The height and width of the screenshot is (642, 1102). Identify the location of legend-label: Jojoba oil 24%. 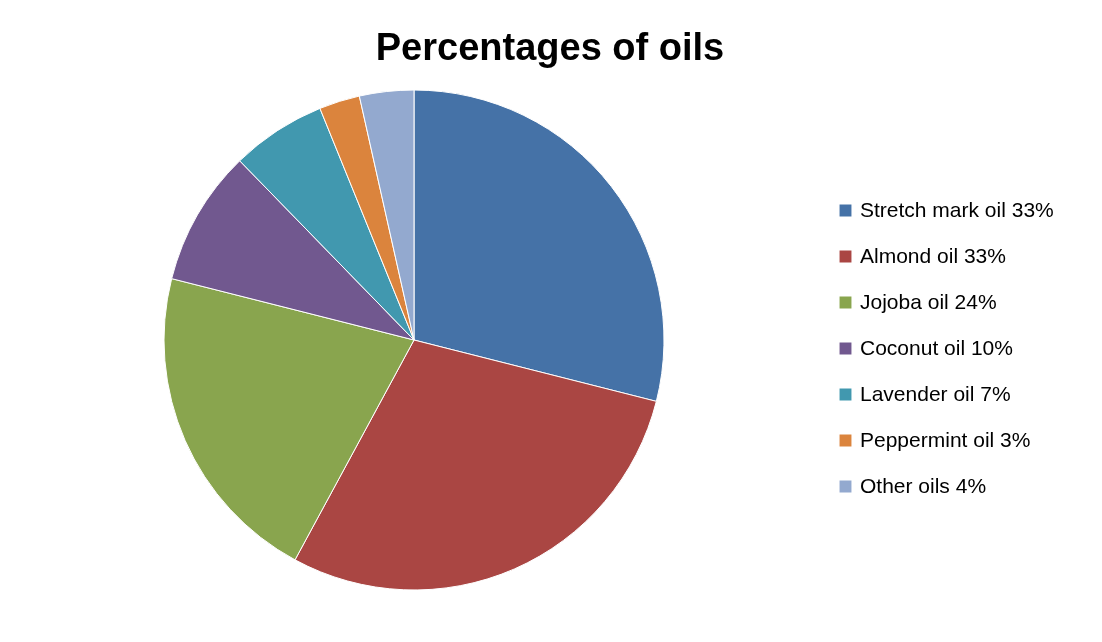
(928, 301).